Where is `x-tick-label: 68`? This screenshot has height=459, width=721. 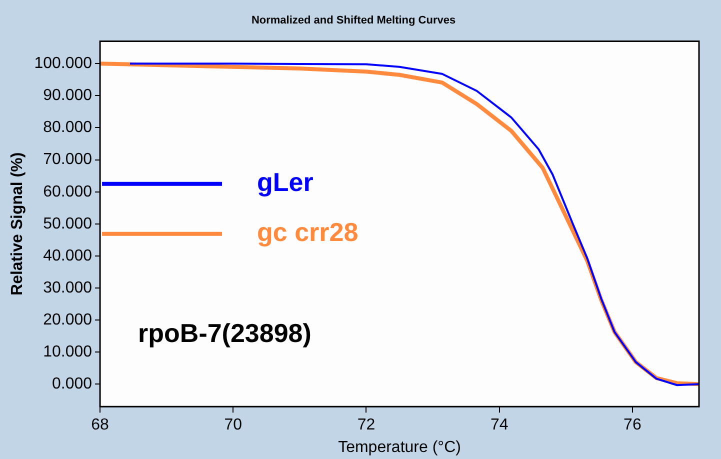
x-tick-label: 68 is located at coordinates (100, 425).